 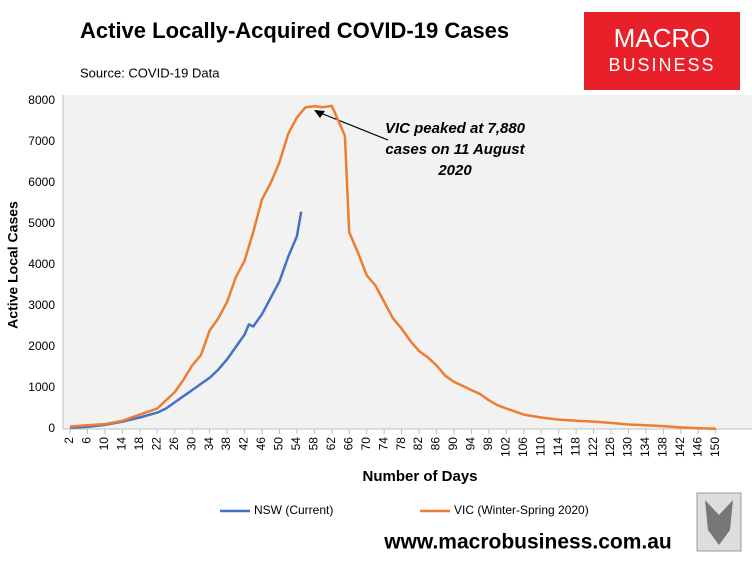 I want to click on x-tick-label: 90, so click(x=453, y=444).